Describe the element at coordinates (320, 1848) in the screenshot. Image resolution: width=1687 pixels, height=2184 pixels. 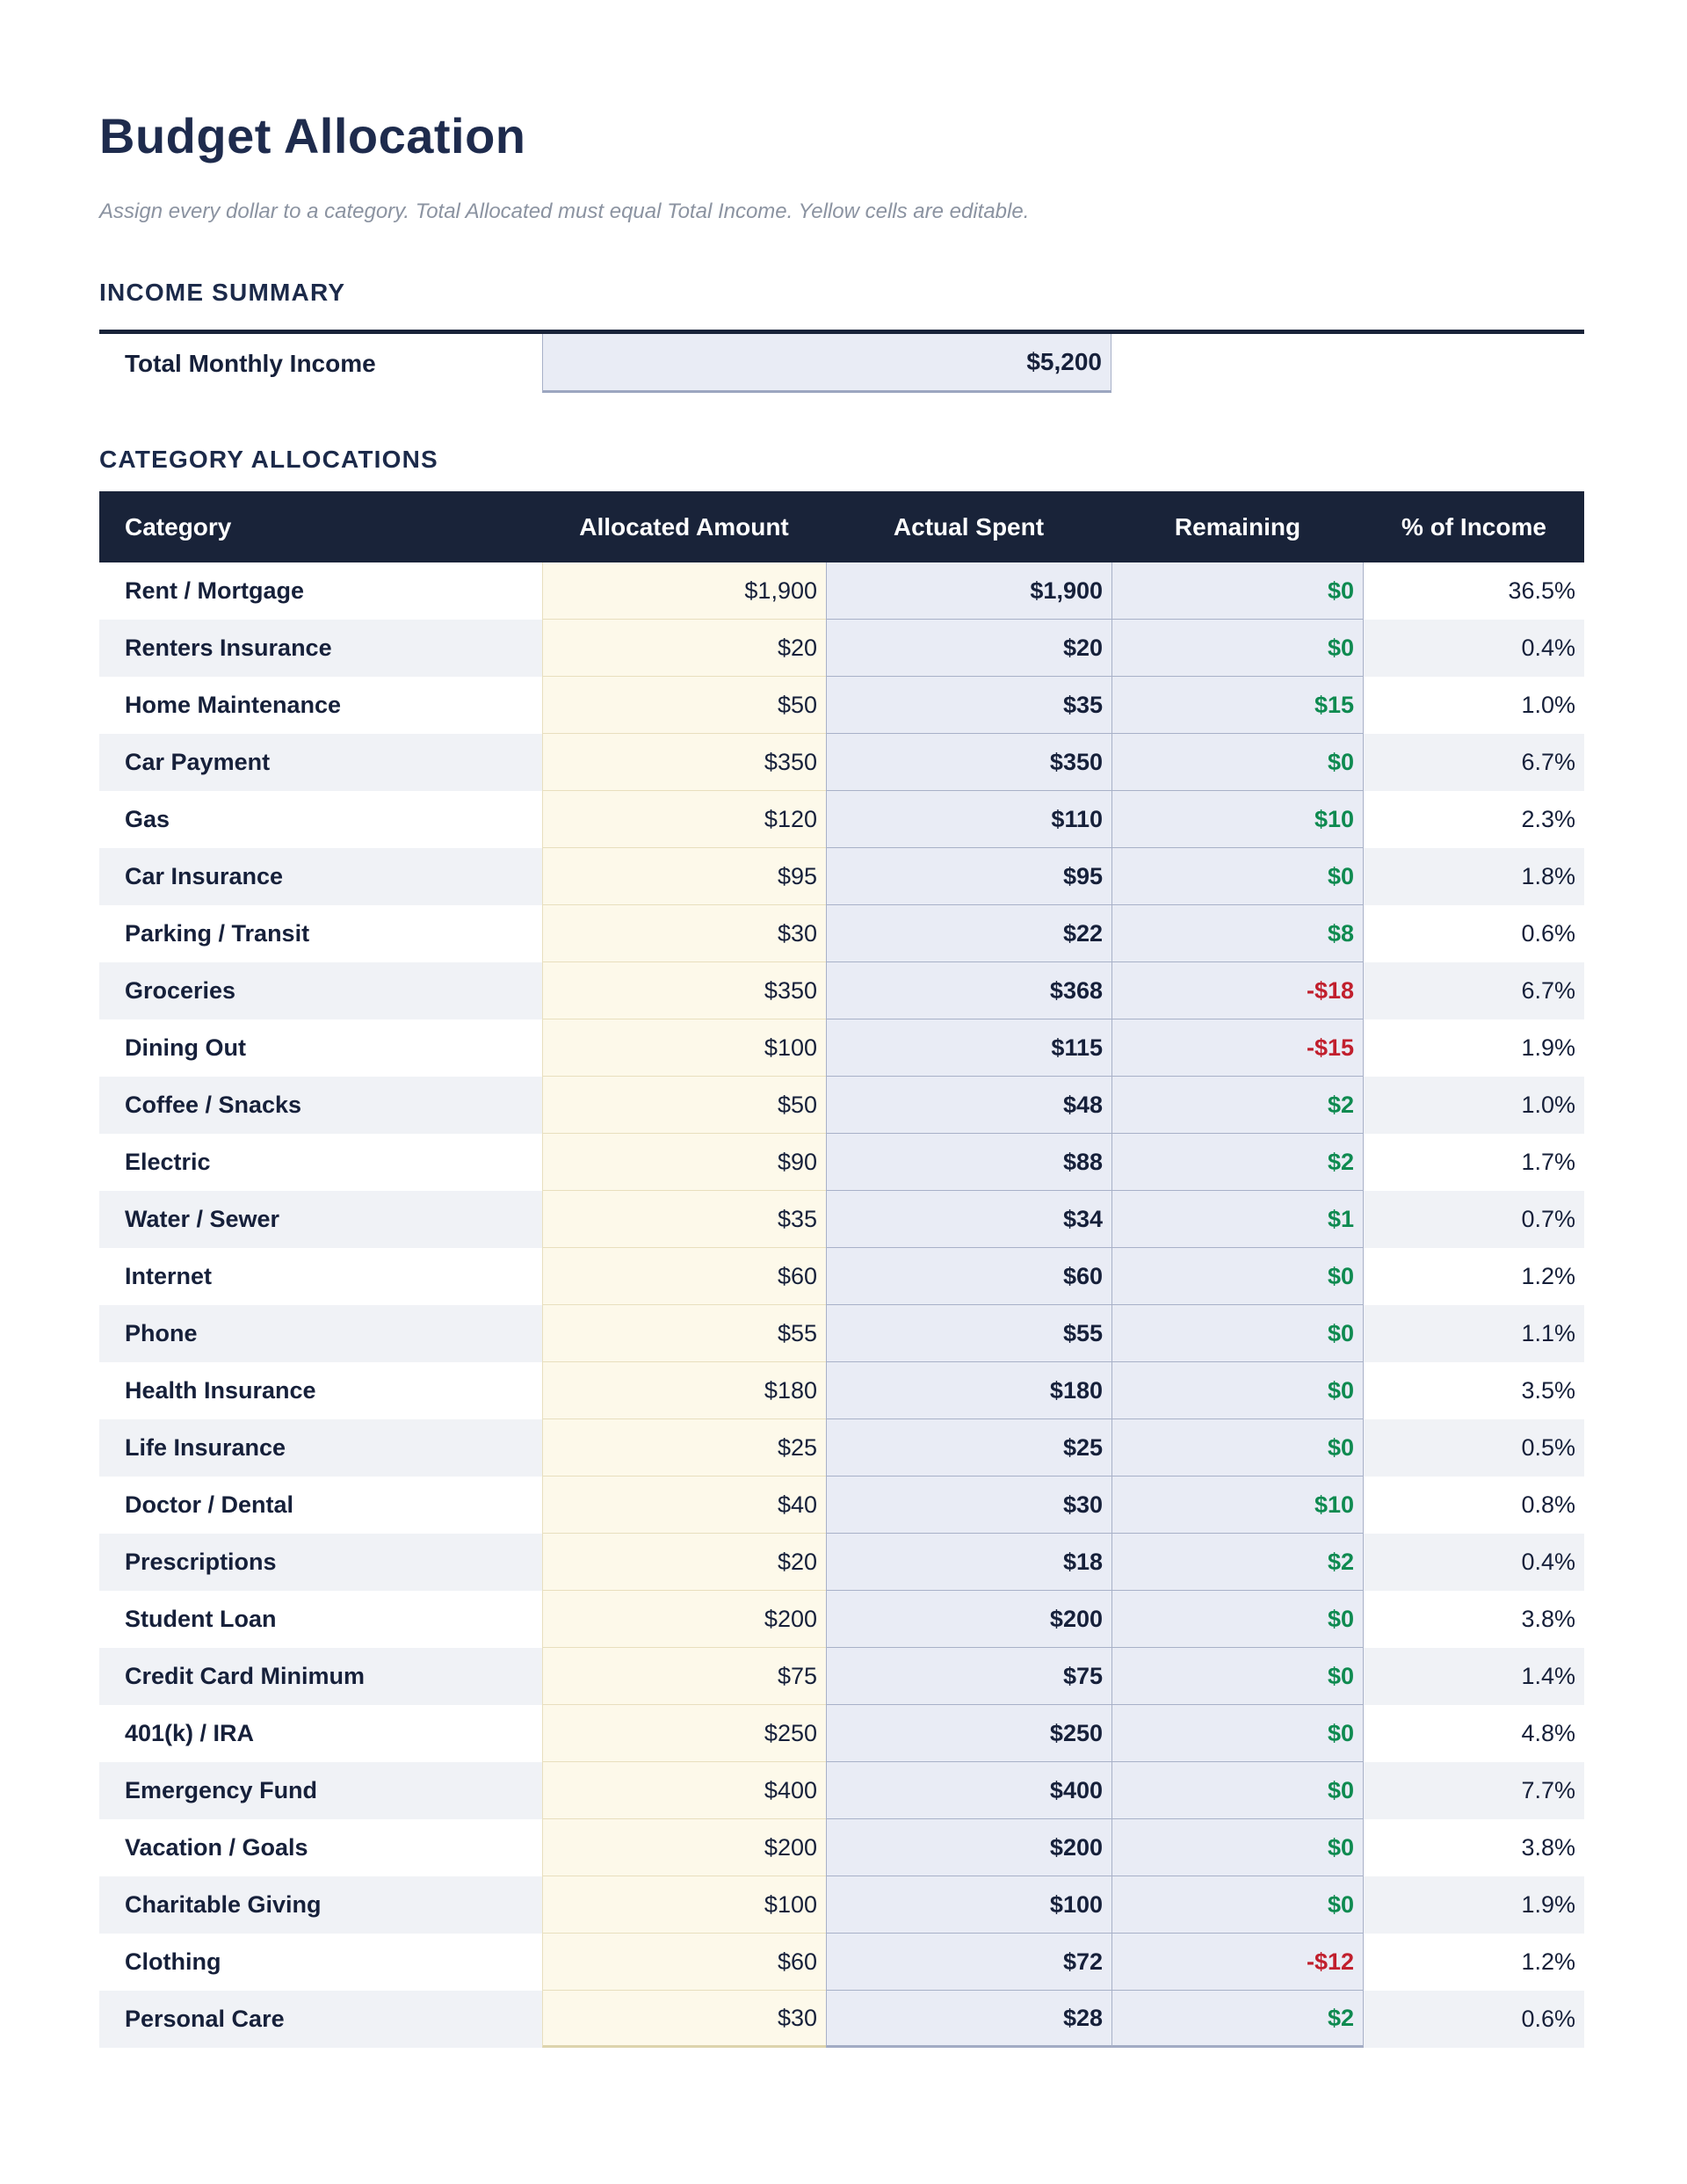
I see `category-name-cell: Vacation / Goals` at that location.